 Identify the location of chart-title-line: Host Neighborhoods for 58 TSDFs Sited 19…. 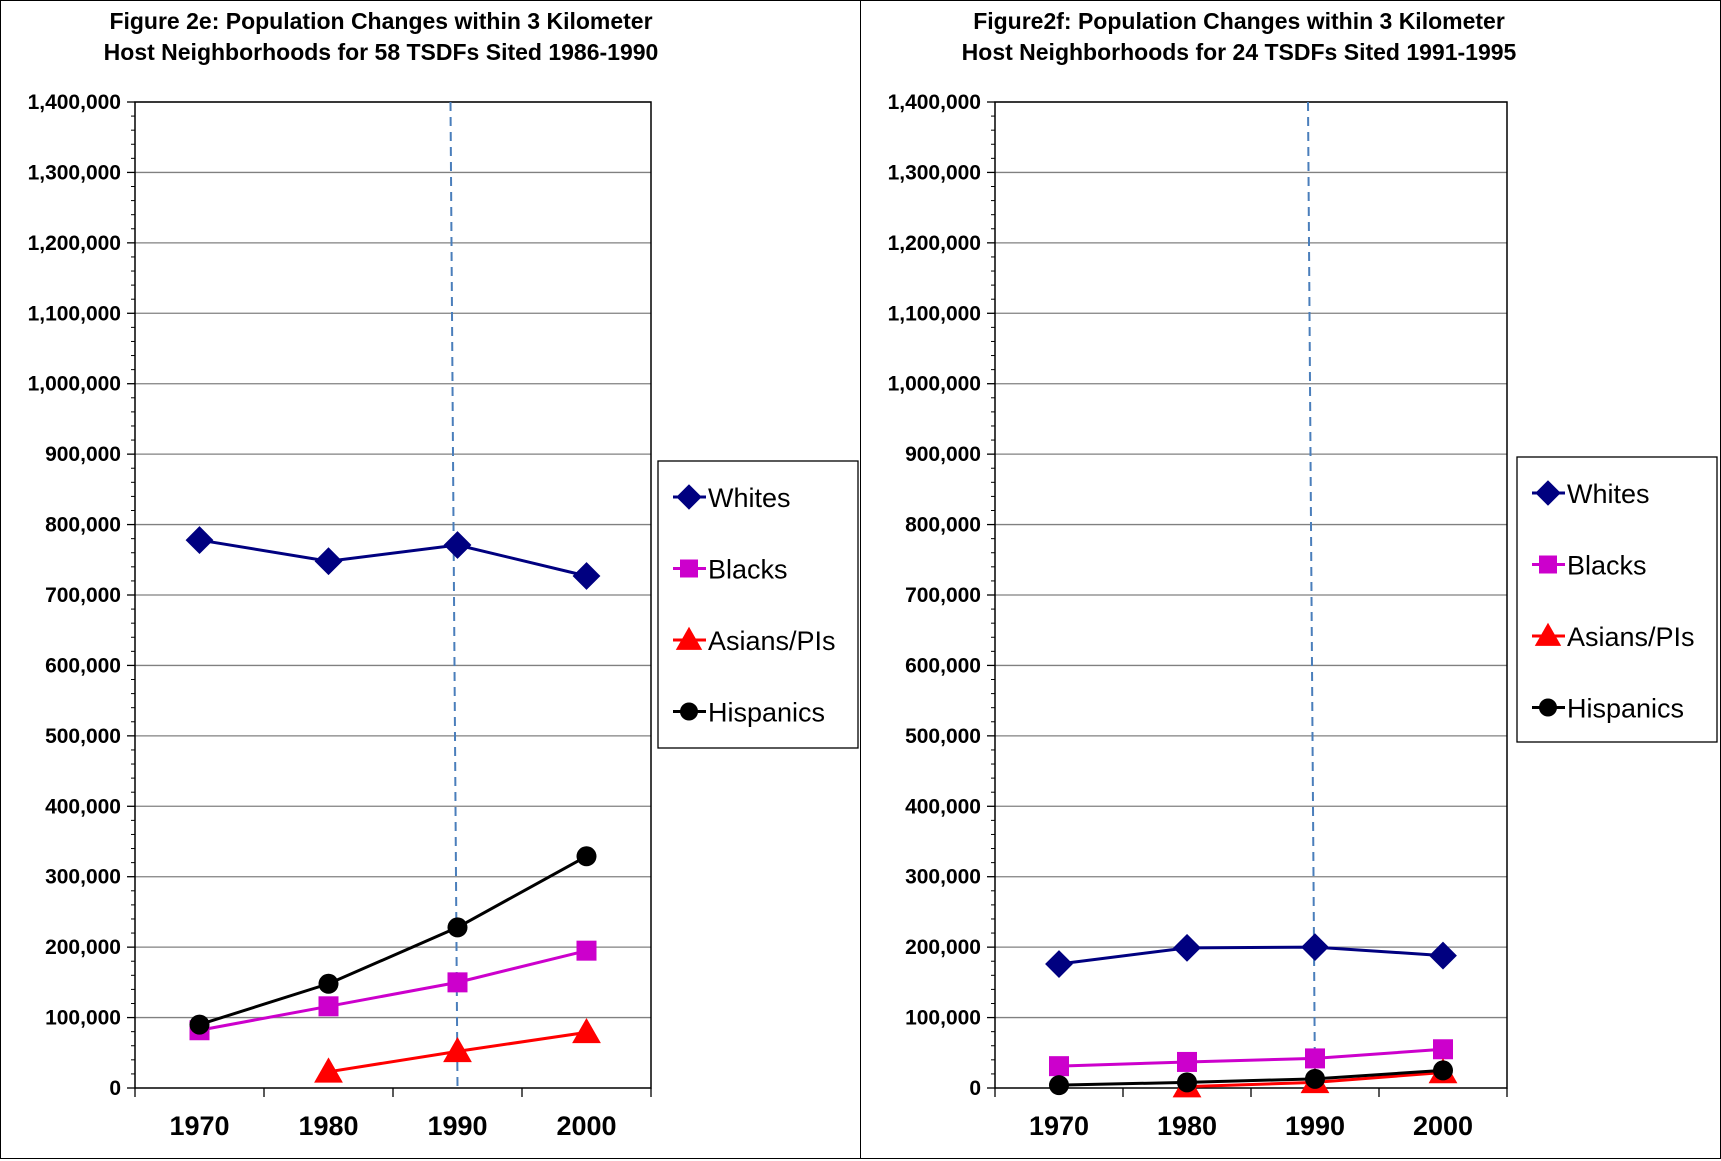
(381, 52).